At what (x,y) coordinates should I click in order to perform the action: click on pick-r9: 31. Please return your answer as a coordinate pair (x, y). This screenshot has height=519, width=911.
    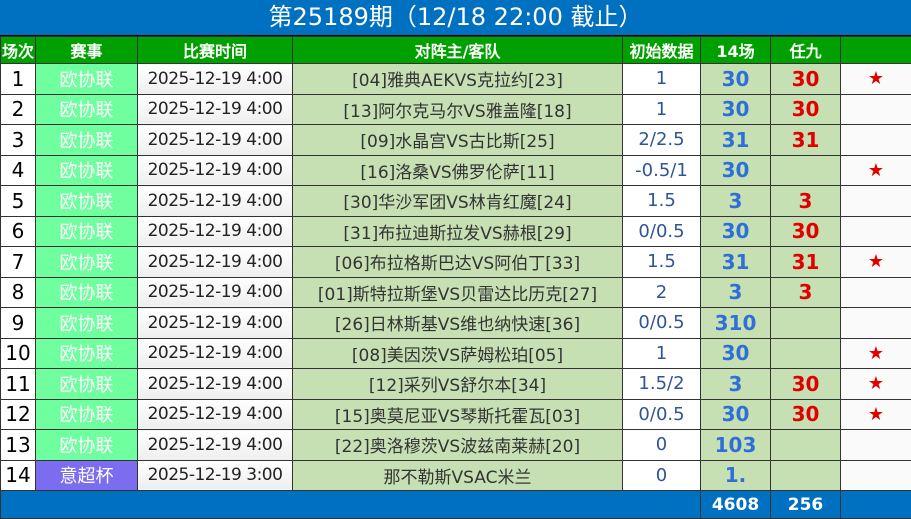
    Looking at the image, I should click on (806, 262).